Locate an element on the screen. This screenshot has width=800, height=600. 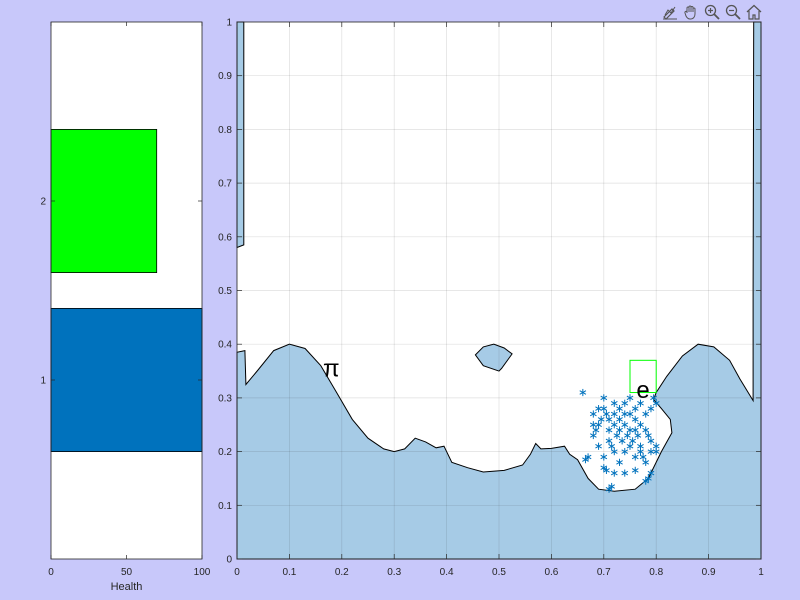
axes-toolbar is located at coordinates (712, 12).